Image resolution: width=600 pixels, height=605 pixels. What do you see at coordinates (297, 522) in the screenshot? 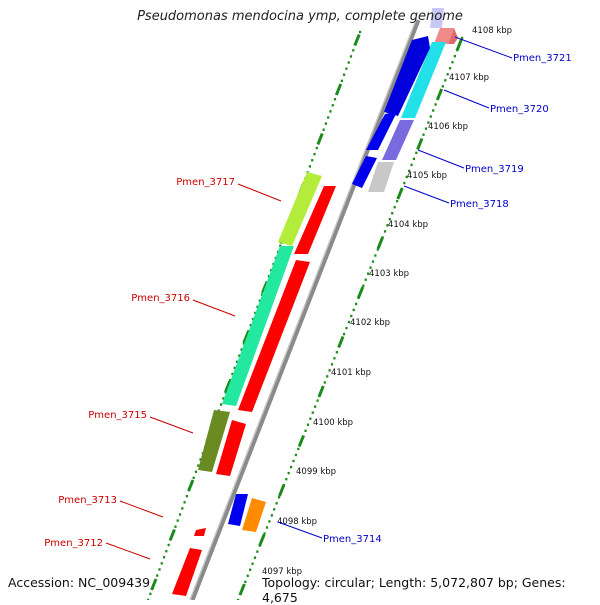
I see `tick-label-4098: 4098 kbp` at bounding box center [297, 522].